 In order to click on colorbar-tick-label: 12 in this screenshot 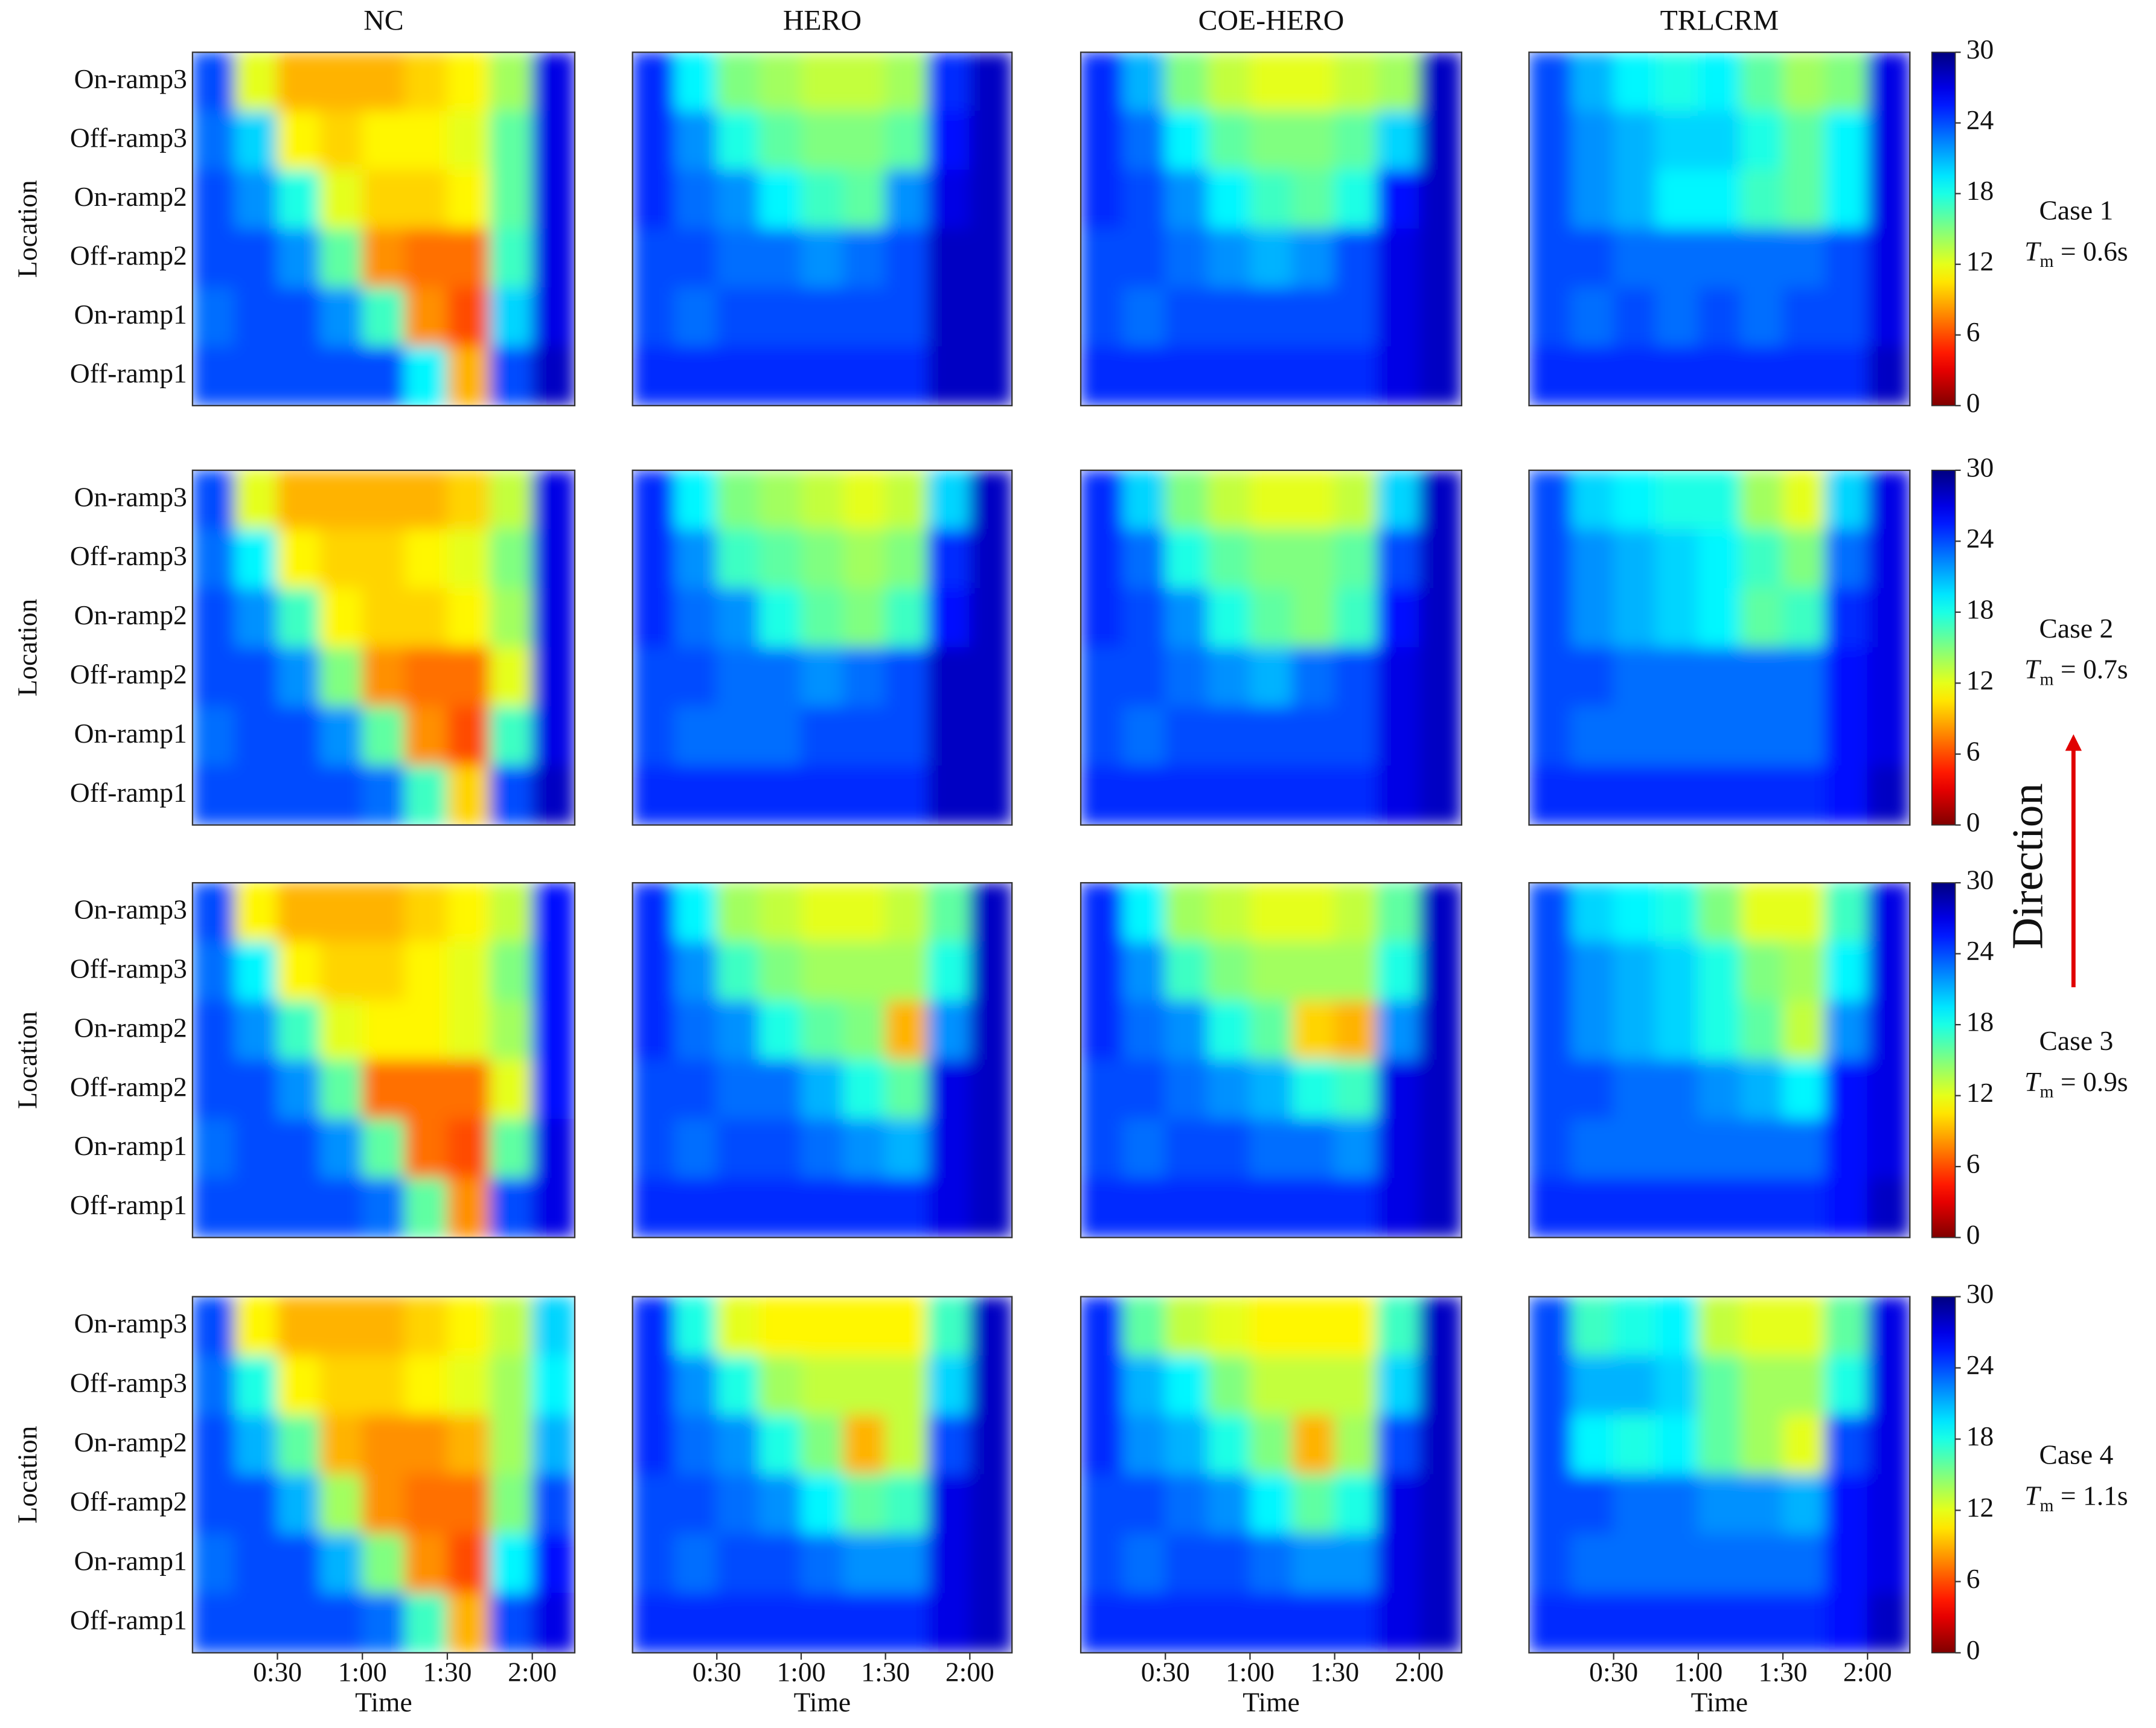, I will do `click(1980, 1092)`.